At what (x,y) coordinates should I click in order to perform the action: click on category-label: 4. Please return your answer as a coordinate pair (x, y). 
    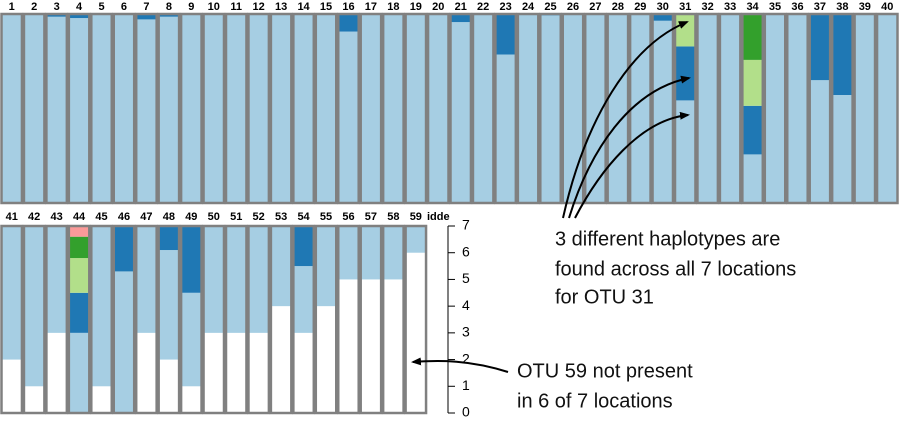
    Looking at the image, I should click on (79, 7).